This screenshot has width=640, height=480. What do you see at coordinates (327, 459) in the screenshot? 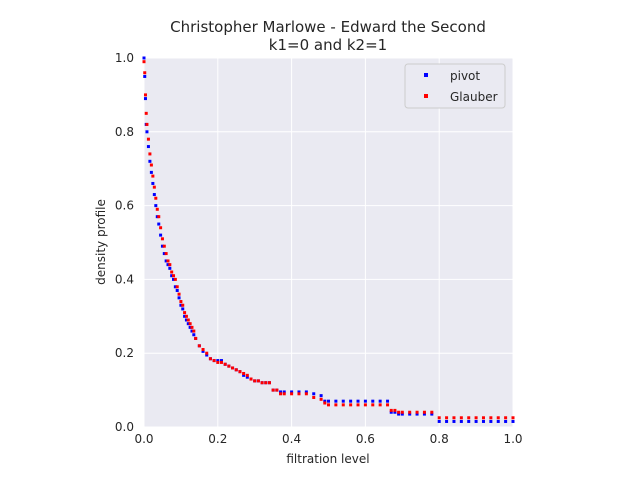
I see `x-axis-label: filtration level` at bounding box center [327, 459].